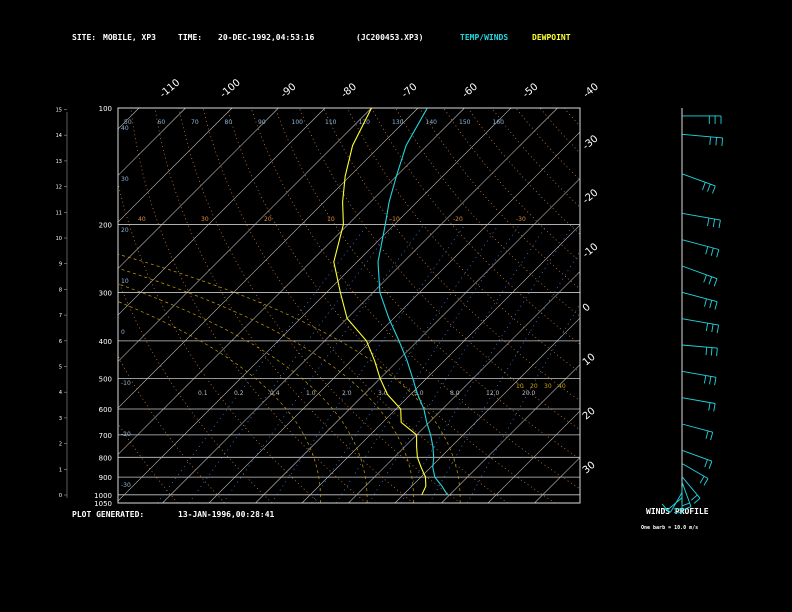  What do you see at coordinates (128, 122) in the screenshot?
I see `theta-upper-label: 50` at bounding box center [128, 122].